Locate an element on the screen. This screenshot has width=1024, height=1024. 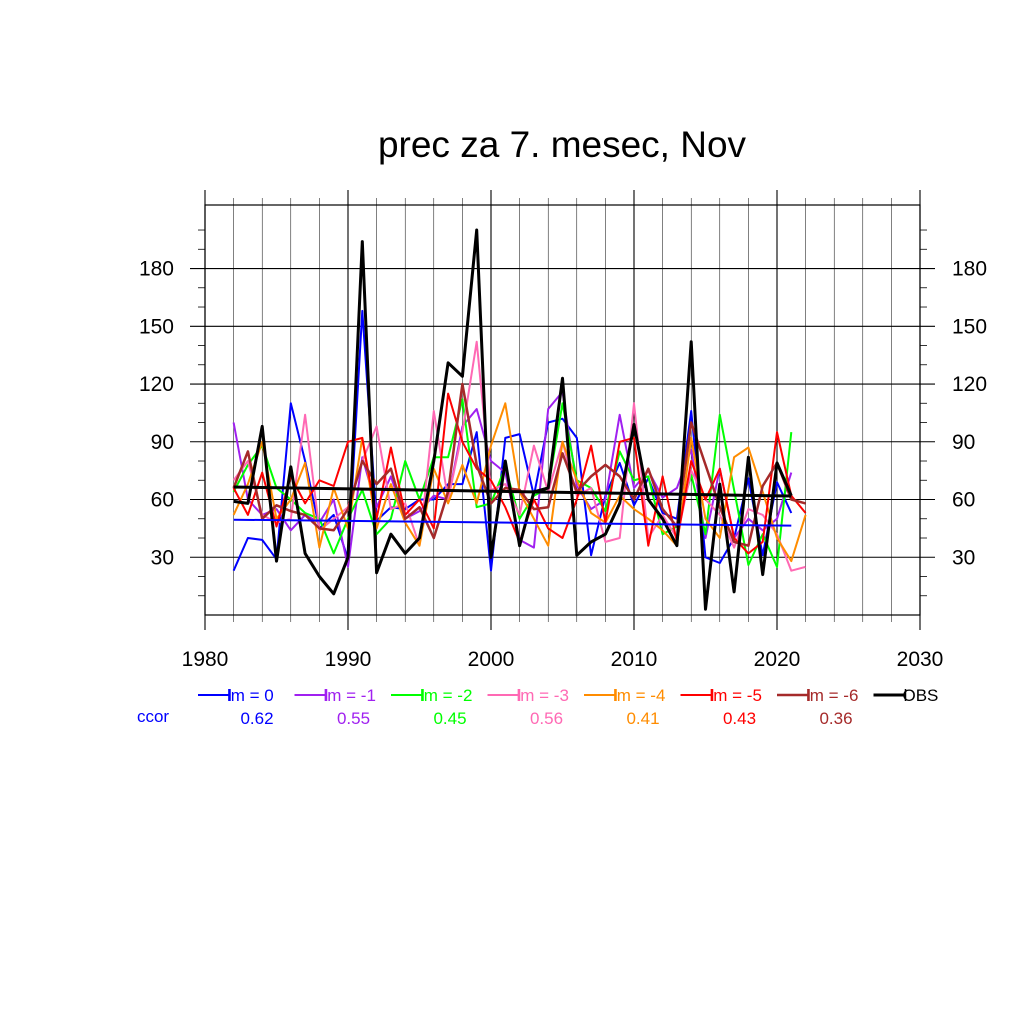
y-tick-label-left: 120 is located at coordinates (156, 384).